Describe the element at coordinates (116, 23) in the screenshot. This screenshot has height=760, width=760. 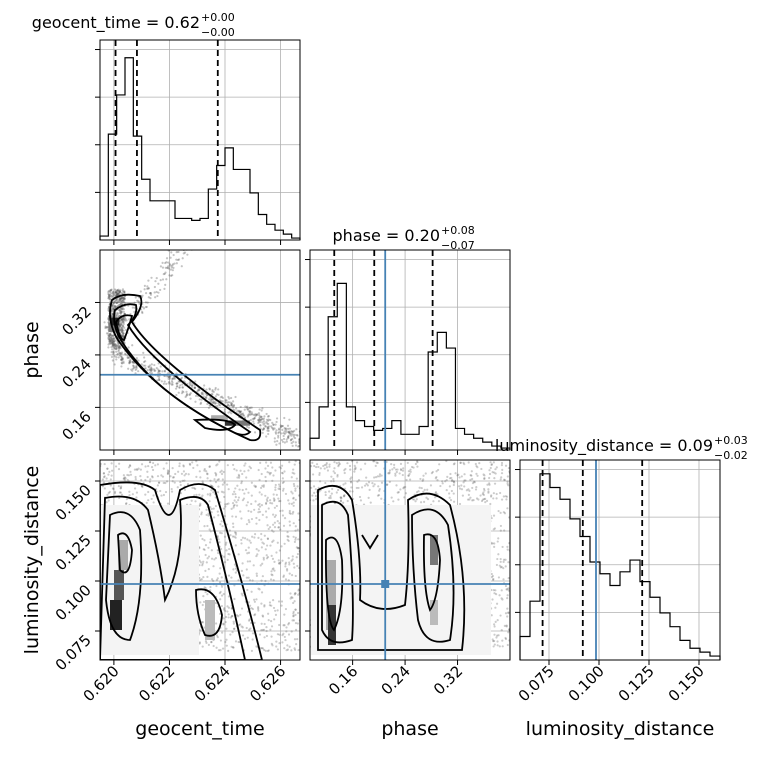
I see `svg-text: geocent_time = 0.62` at that location.